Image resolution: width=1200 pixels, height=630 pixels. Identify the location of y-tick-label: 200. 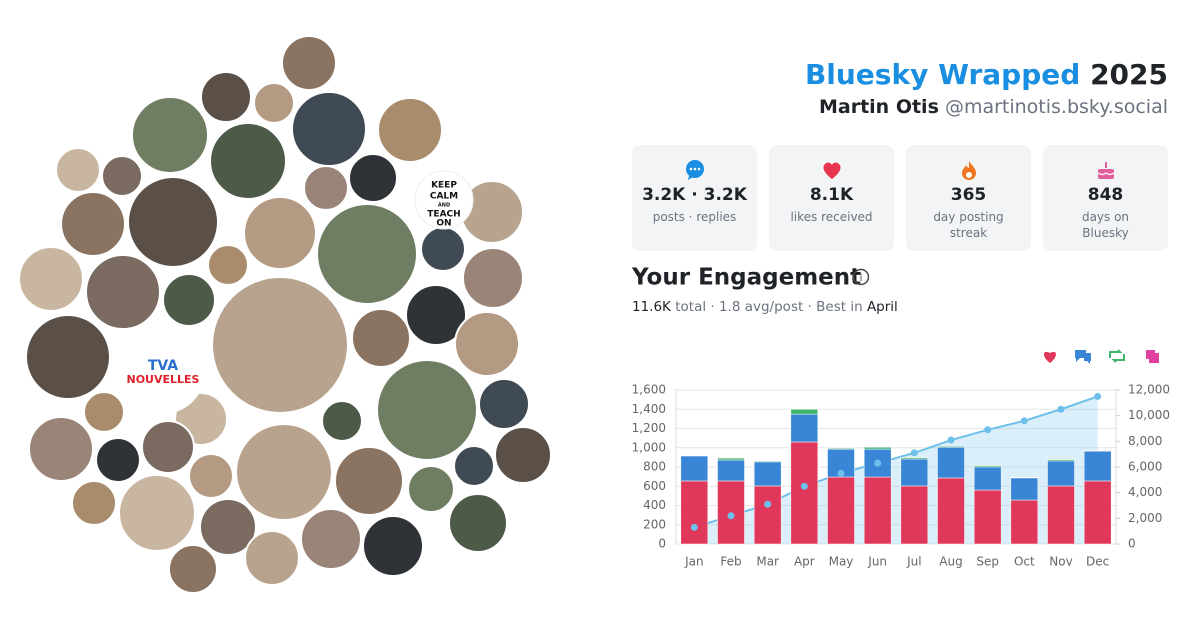
(654, 524).